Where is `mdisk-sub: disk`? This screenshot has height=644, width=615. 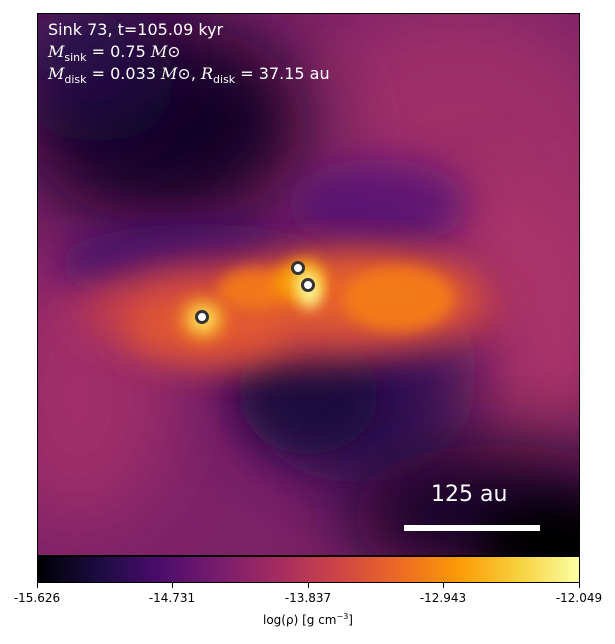 mdisk-sub: disk is located at coordinates (75, 80).